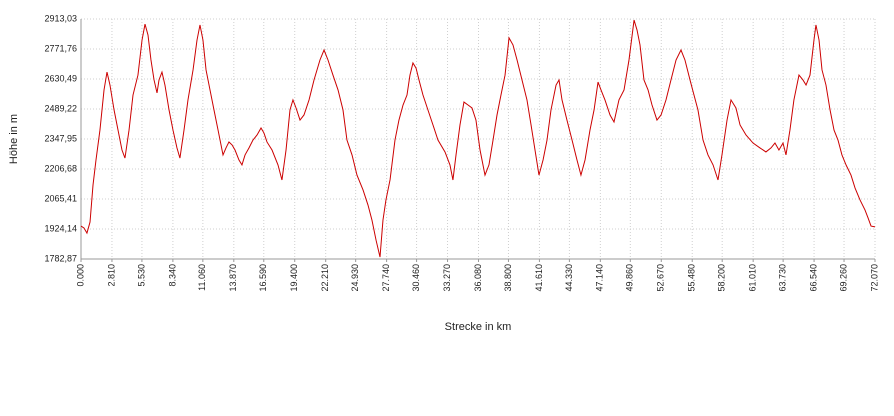 The image size is (894, 416). I want to click on x-tick-label: 33.270, so click(447, 278).